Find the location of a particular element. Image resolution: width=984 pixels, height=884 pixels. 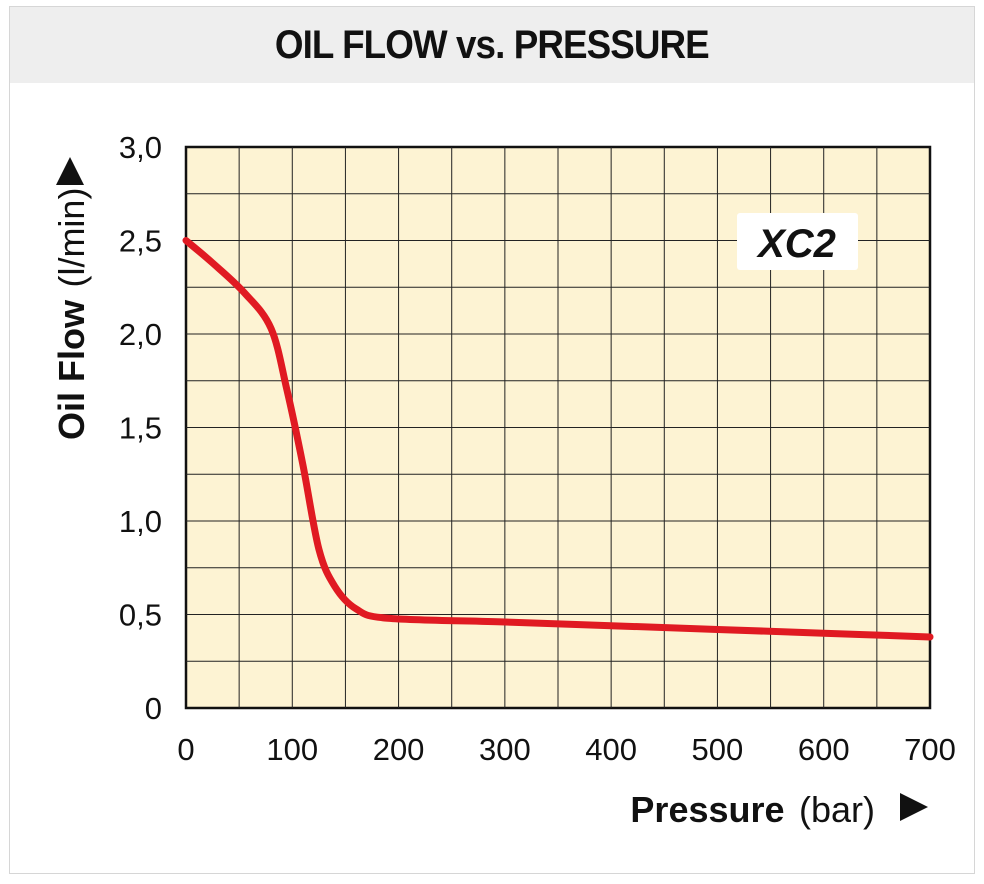

y-tick-label: 0,5 is located at coordinates (140, 615).